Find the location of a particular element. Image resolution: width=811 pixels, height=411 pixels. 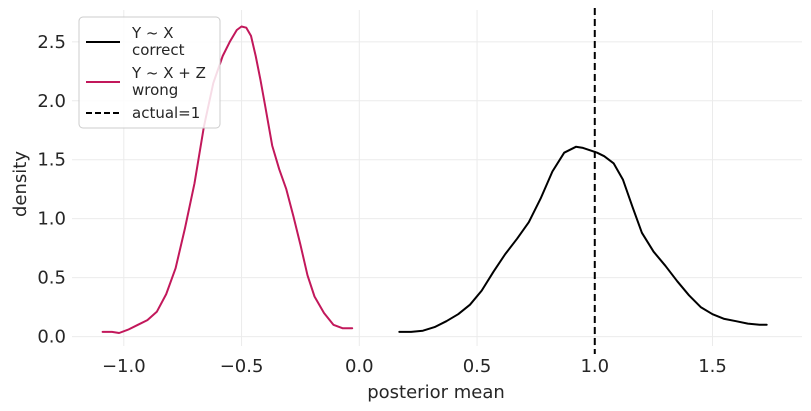

x-tick-label: 1.5 is located at coordinates (712, 366).